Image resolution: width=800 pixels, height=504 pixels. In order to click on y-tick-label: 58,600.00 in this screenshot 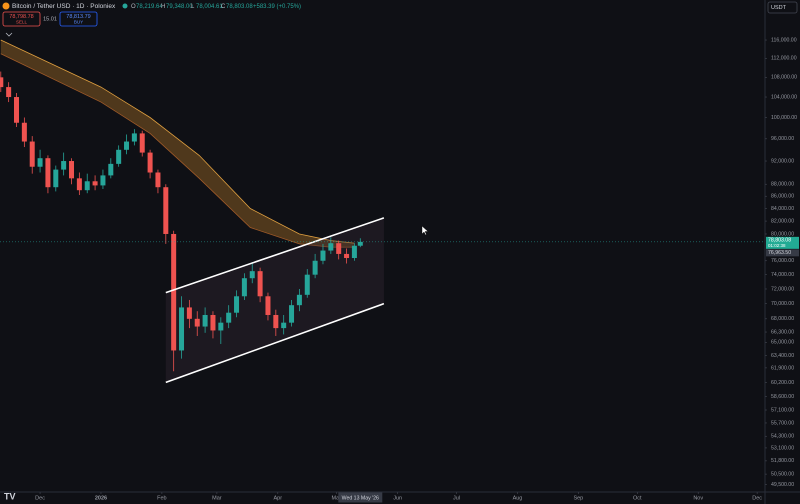, I will do `click(782, 397)`.